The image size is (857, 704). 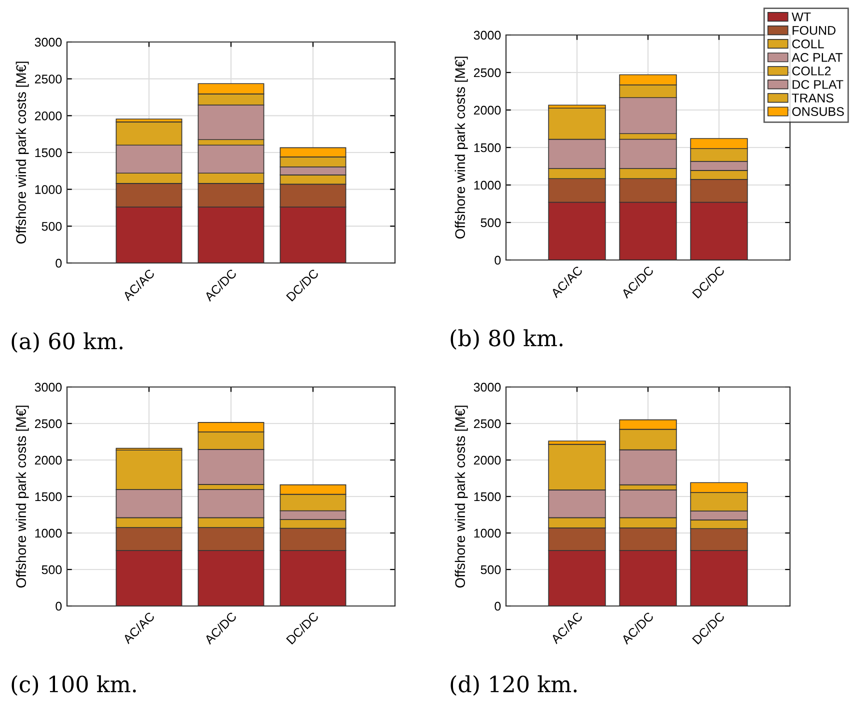 I want to click on text: (b) 80 km., so click(x=506, y=339).